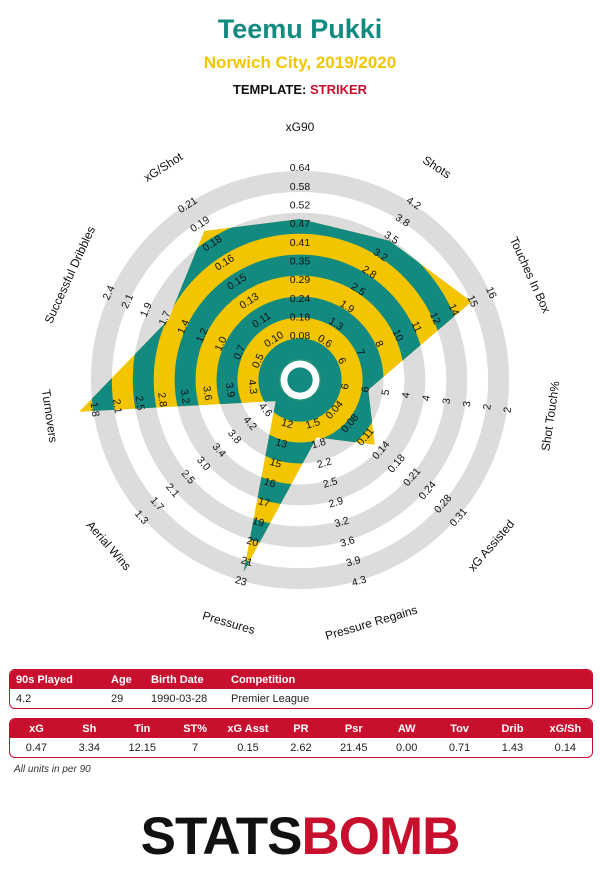  I want to click on info-header-birth-date: Birth Date, so click(177, 679).